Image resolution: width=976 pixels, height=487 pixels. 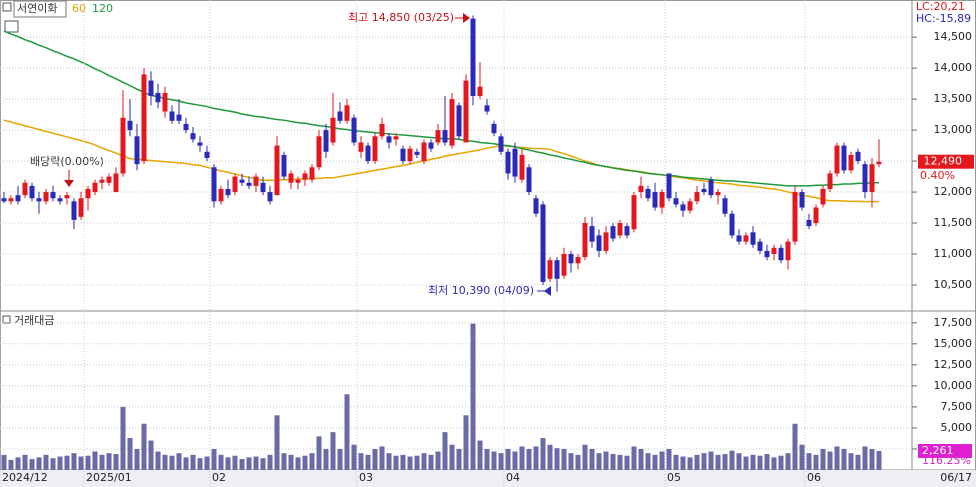 I want to click on x-tick-label: 06, so click(x=814, y=477).